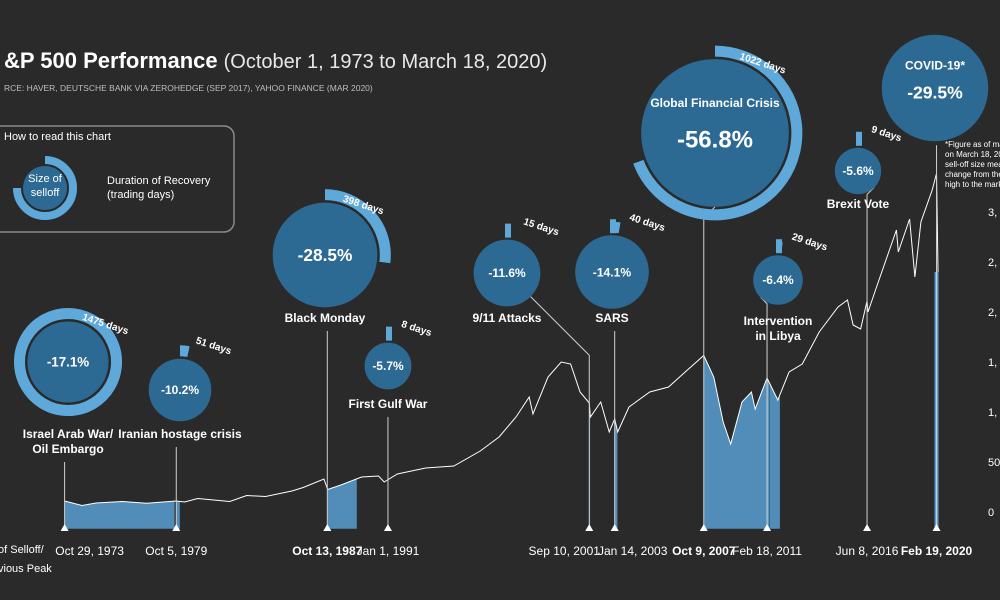 Image resolution: width=1000 pixels, height=600 pixels. I want to click on legend-circle-label: selloff, so click(45, 193).